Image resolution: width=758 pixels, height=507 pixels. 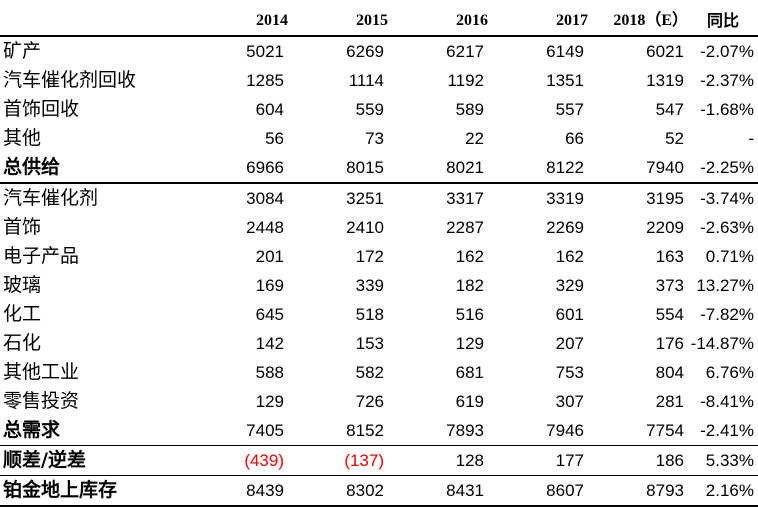 I want to click on cell-value: 3317, so click(x=465, y=198).